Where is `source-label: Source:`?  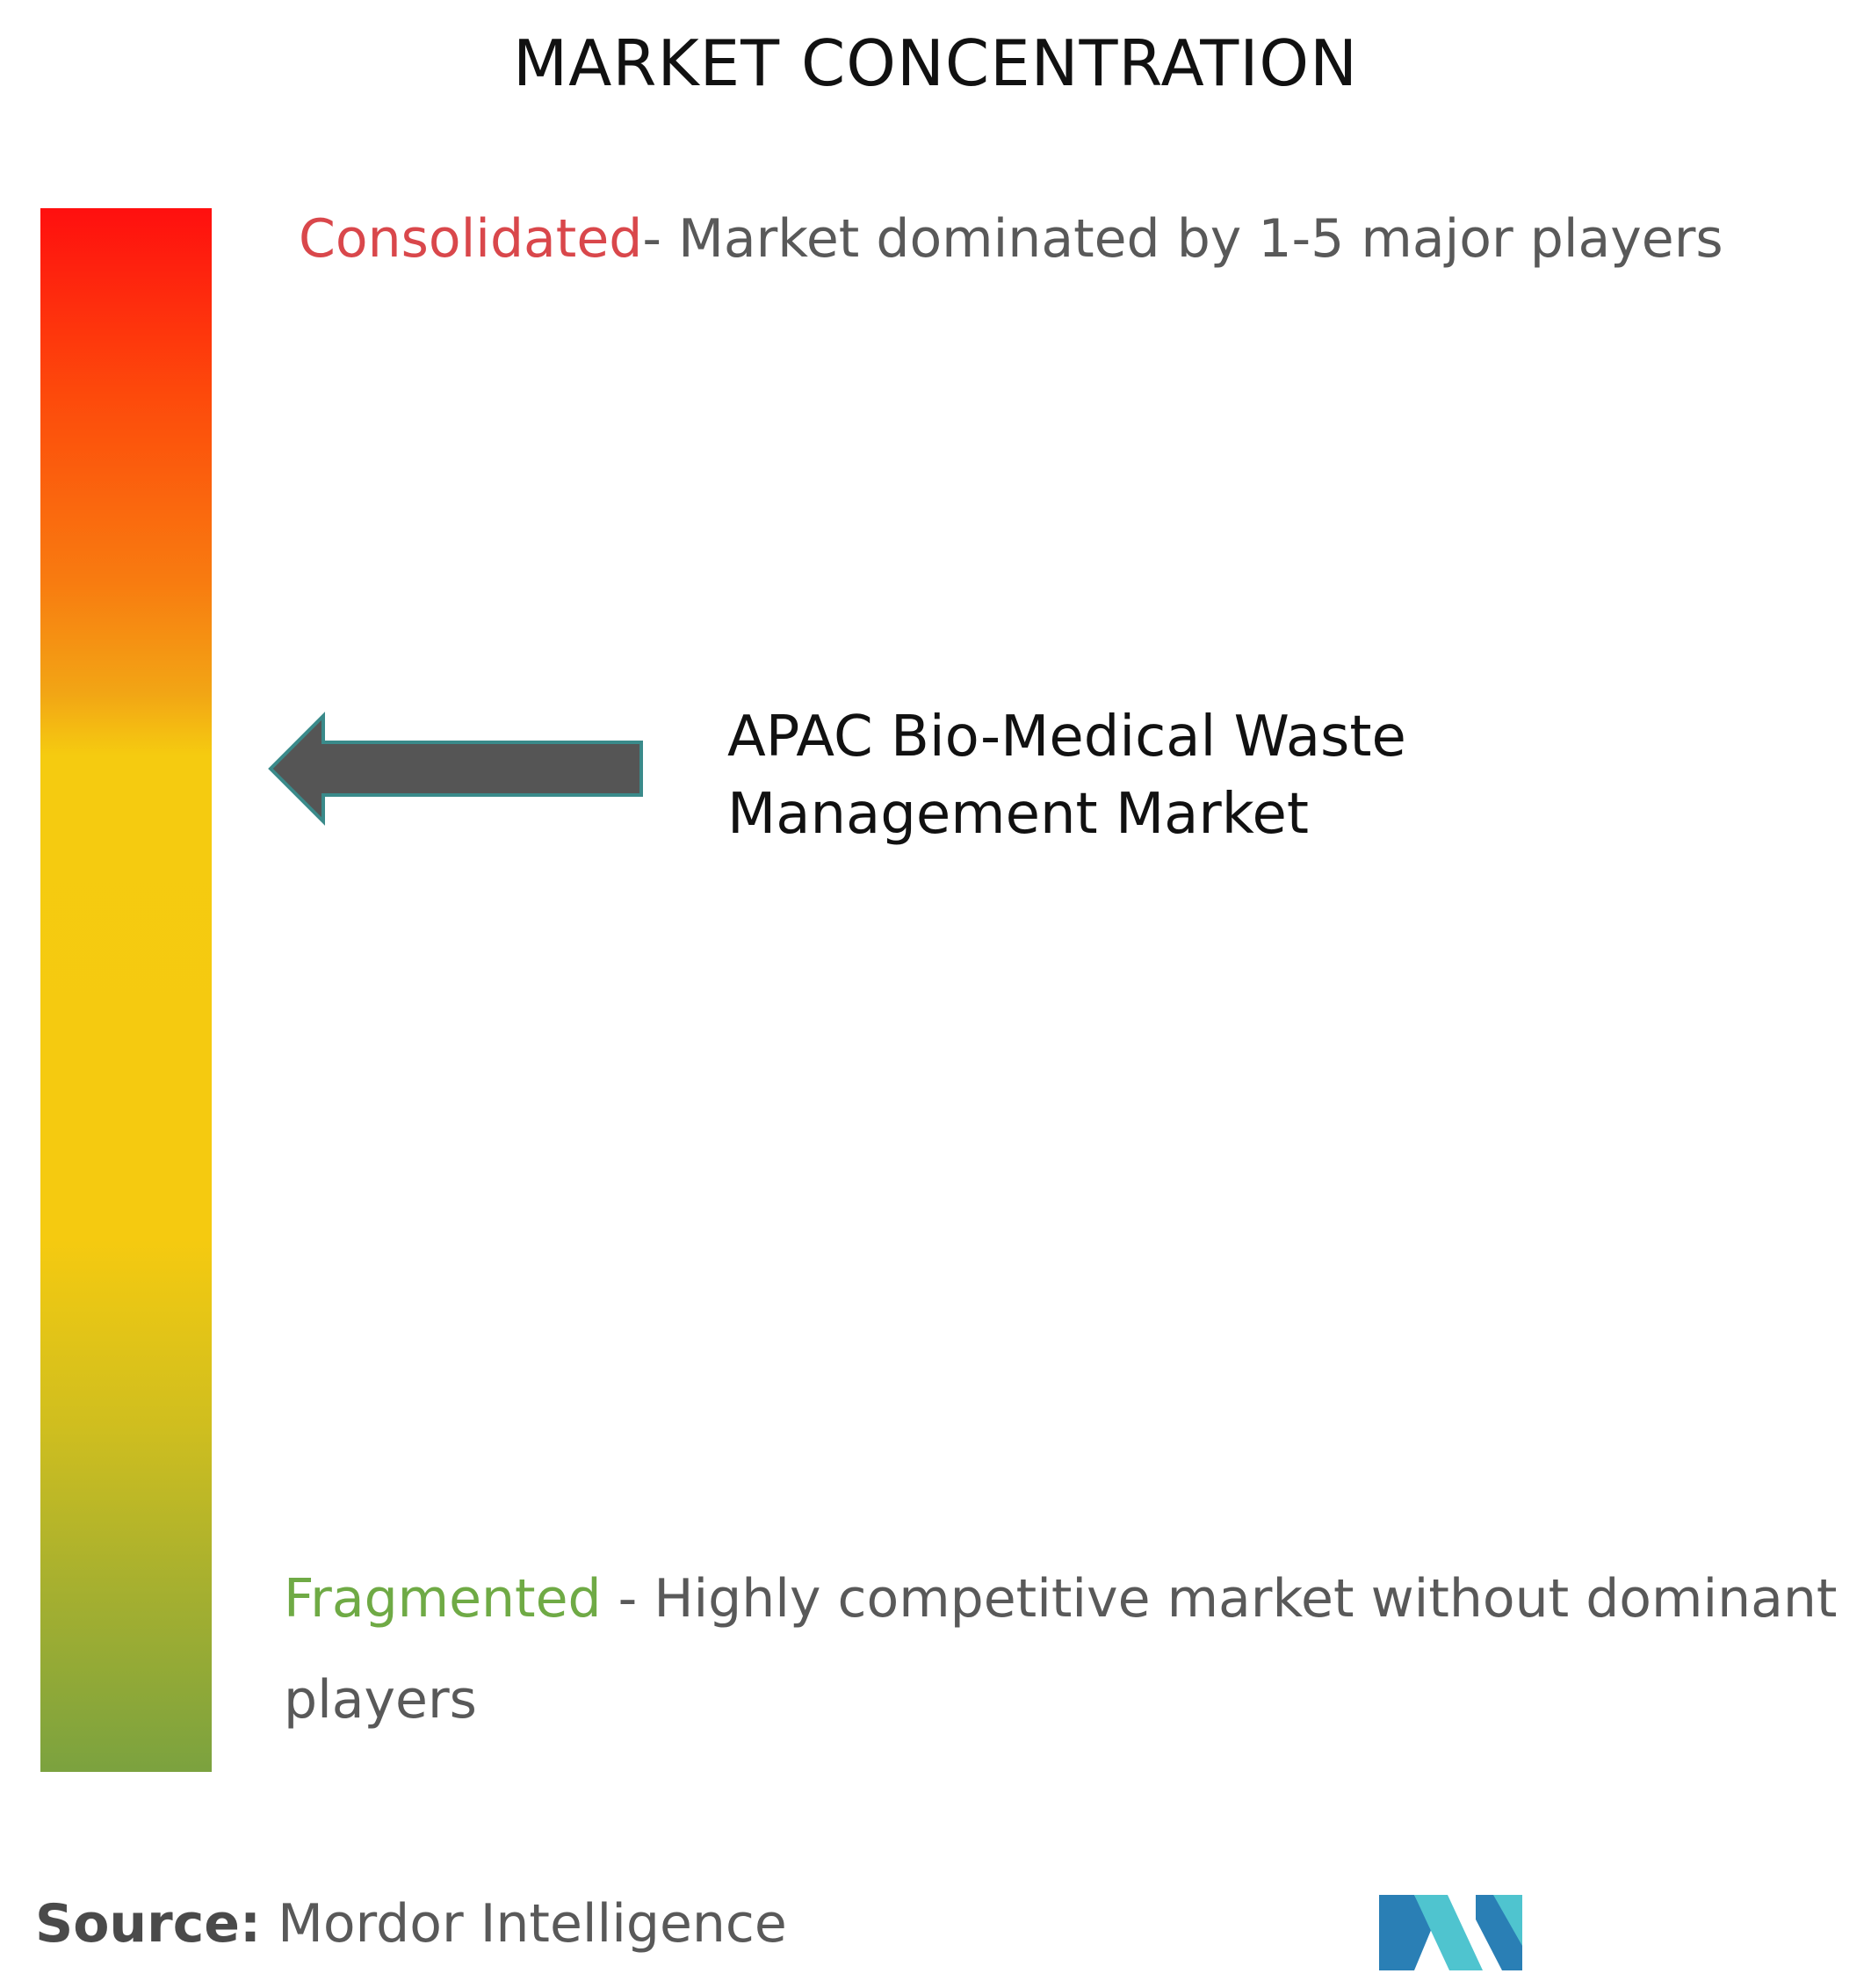
source-label: Source: is located at coordinates (148, 1924).